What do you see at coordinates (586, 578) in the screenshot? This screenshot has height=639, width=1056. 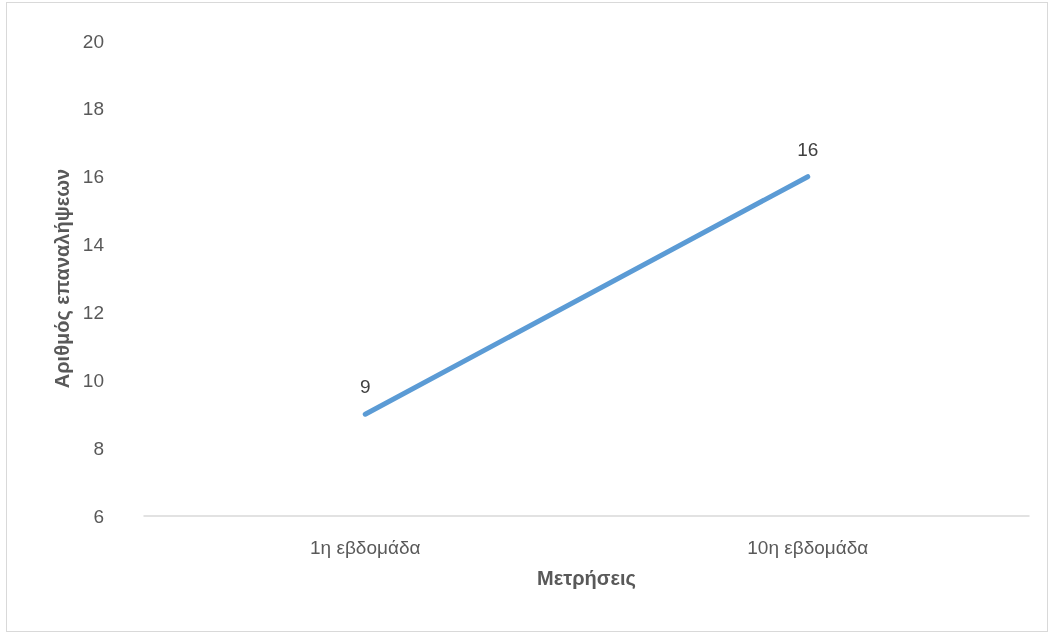 I see `x-axis-title: Μετρήσεις` at bounding box center [586, 578].